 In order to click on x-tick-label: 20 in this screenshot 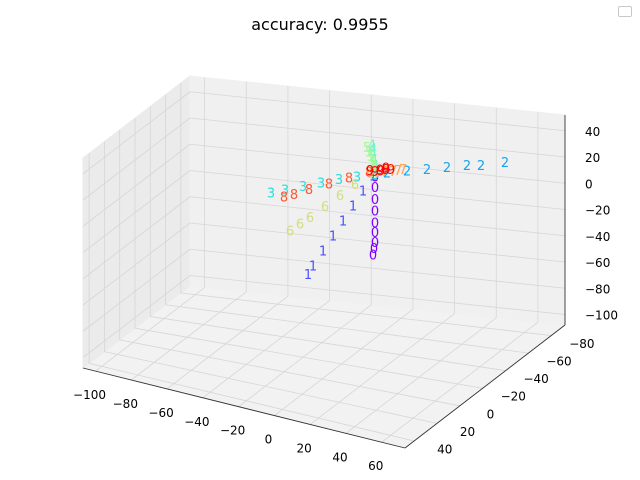, I will do `click(304, 448)`.